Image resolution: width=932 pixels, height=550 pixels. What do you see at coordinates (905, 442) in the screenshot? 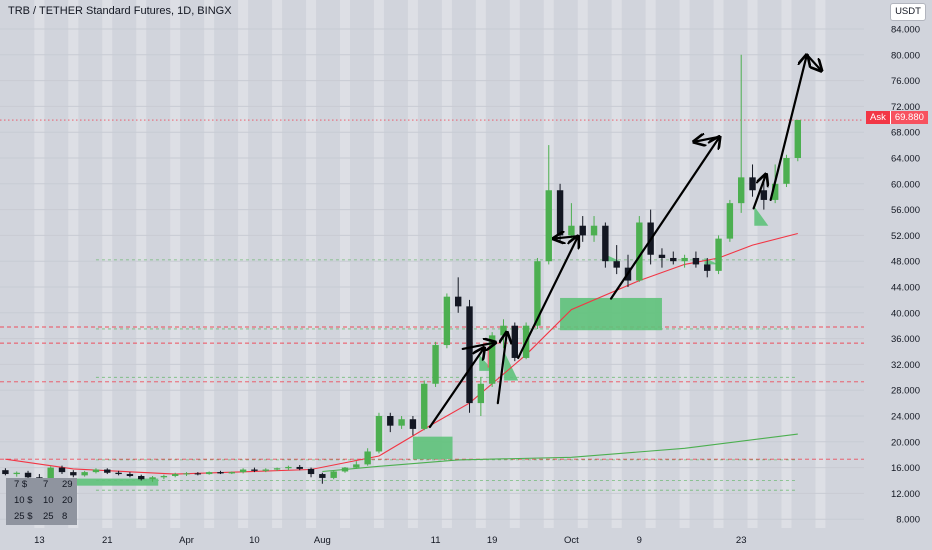
I see `y-axis-tick-label: 20.000` at bounding box center [905, 442].